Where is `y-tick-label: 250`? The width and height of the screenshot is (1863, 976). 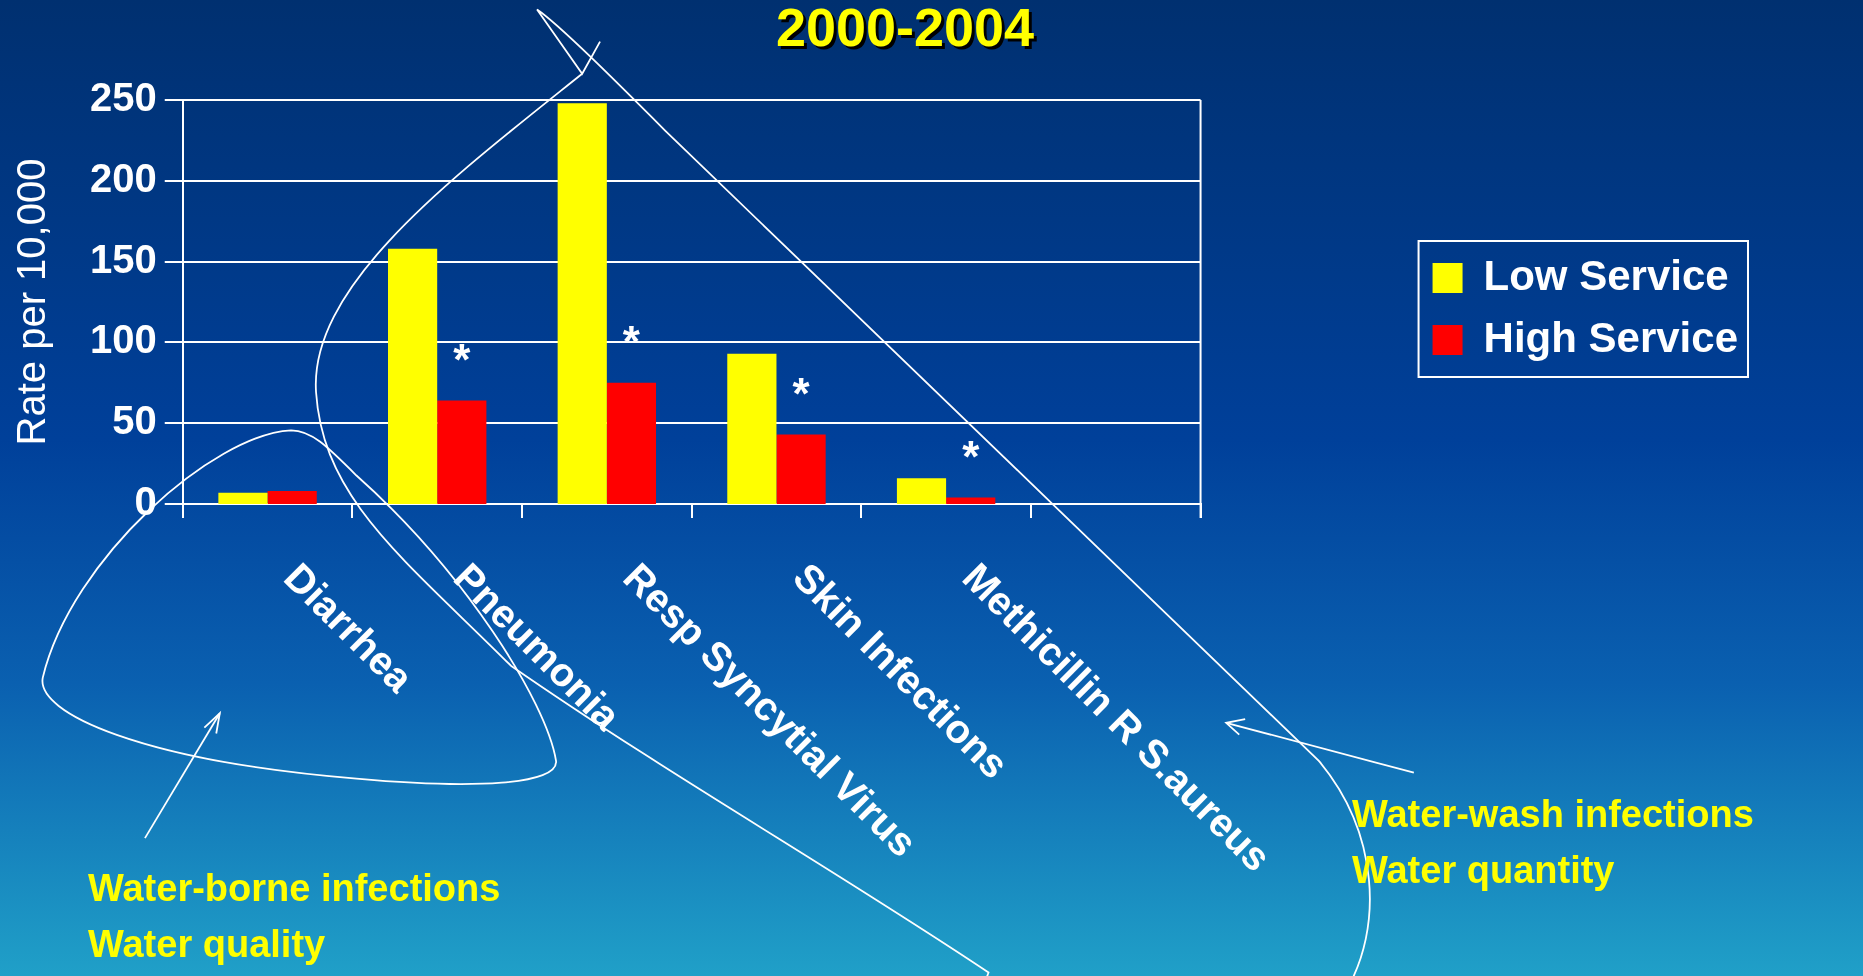 y-tick-label: 250 is located at coordinates (123, 97).